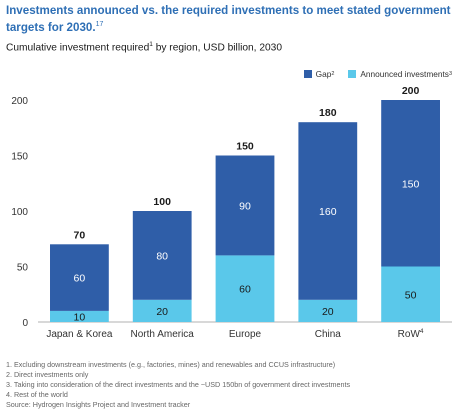 Image resolution: width=462 pixels, height=417 pixels. Describe the element at coordinates (19, 101) in the screenshot. I see `y-tick-label: 200` at that location.